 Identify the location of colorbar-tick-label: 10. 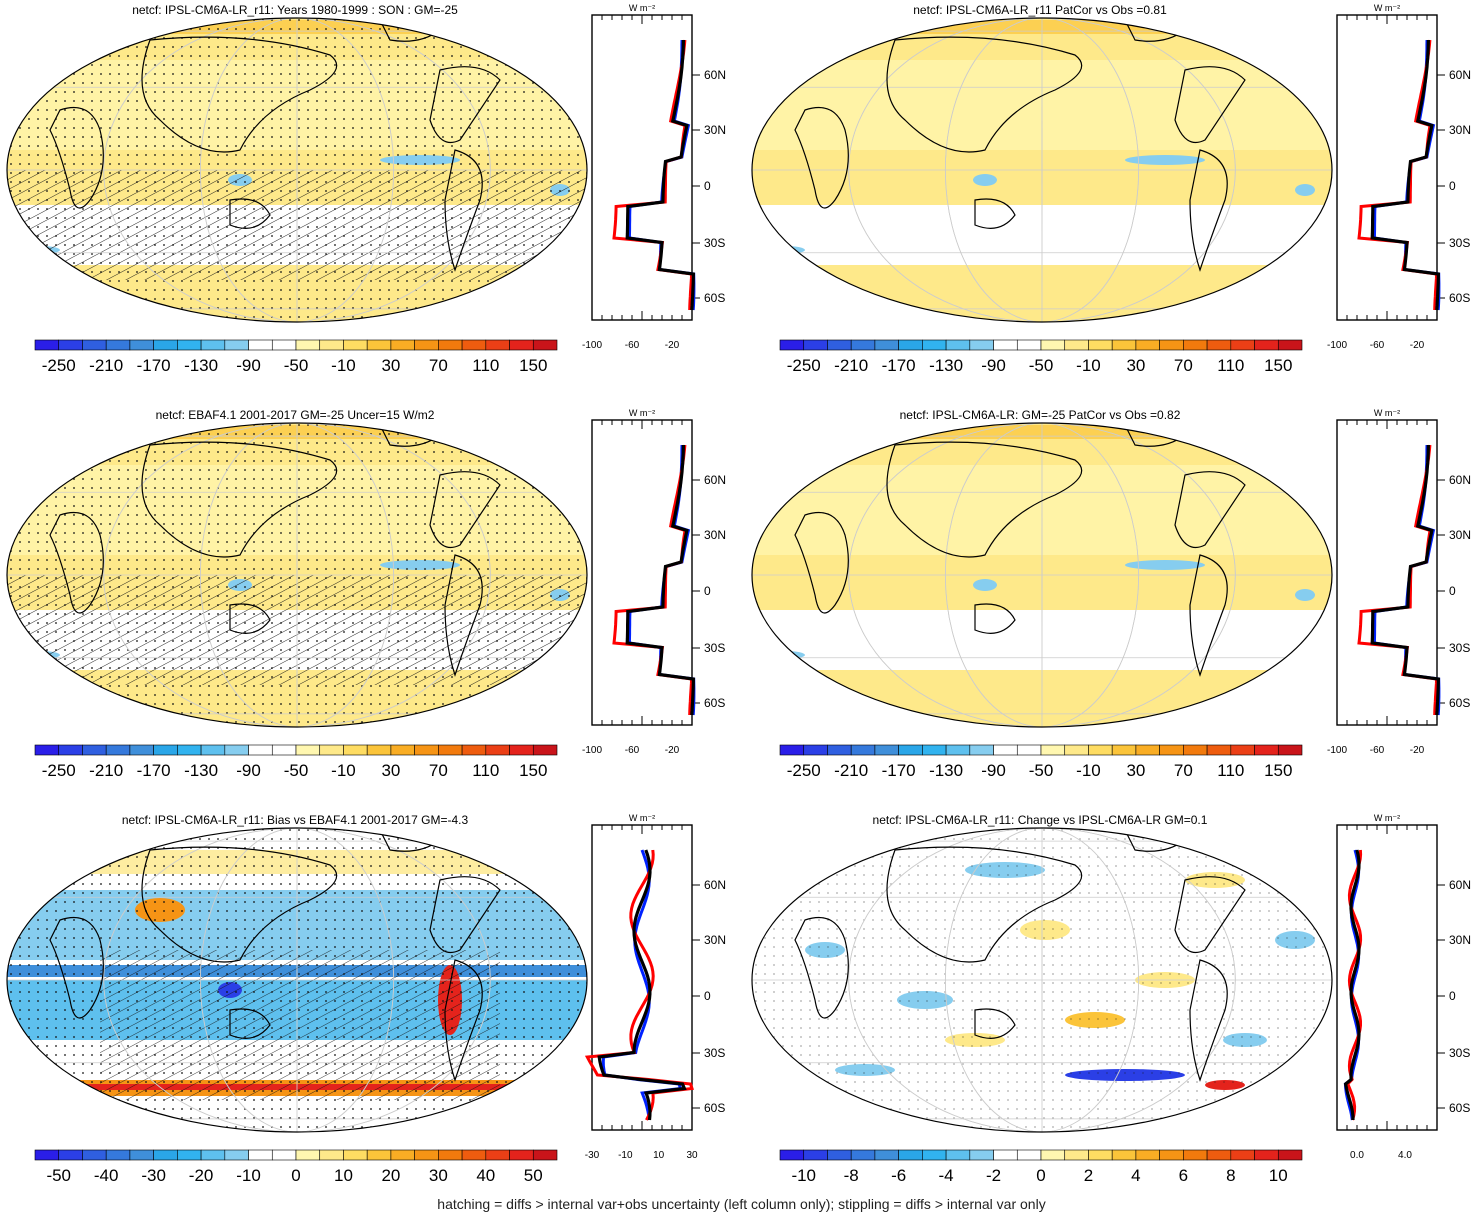
(343, 1175).